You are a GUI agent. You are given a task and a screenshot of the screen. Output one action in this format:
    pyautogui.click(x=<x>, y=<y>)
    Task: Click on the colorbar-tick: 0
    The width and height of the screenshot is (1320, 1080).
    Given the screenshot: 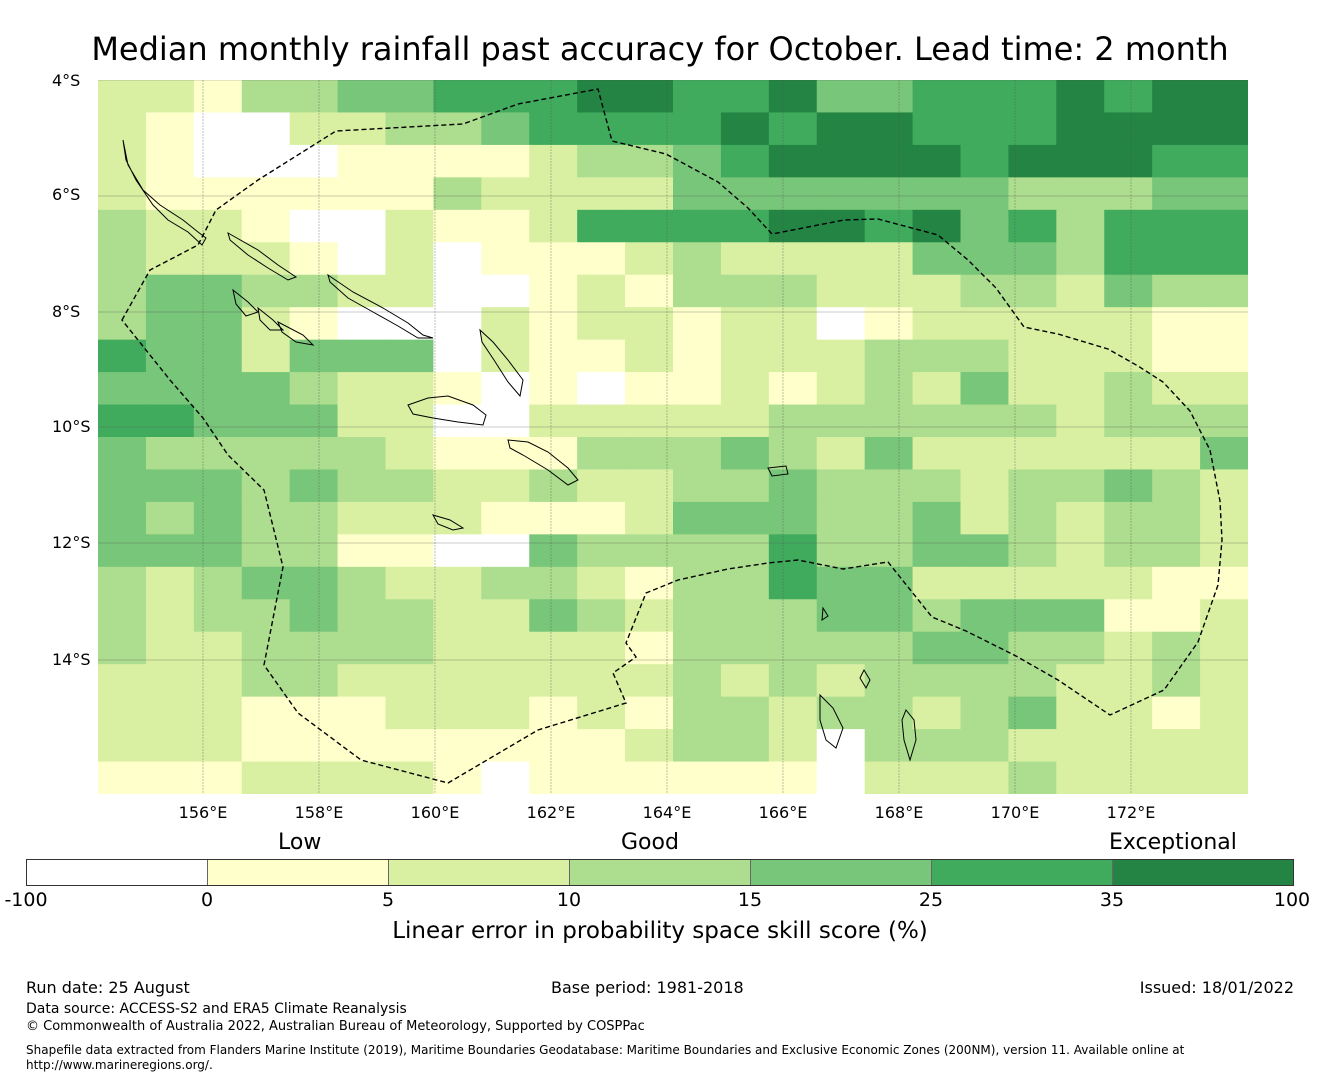 What is the action you would take?
    pyautogui.click(x=207, y=900)
    